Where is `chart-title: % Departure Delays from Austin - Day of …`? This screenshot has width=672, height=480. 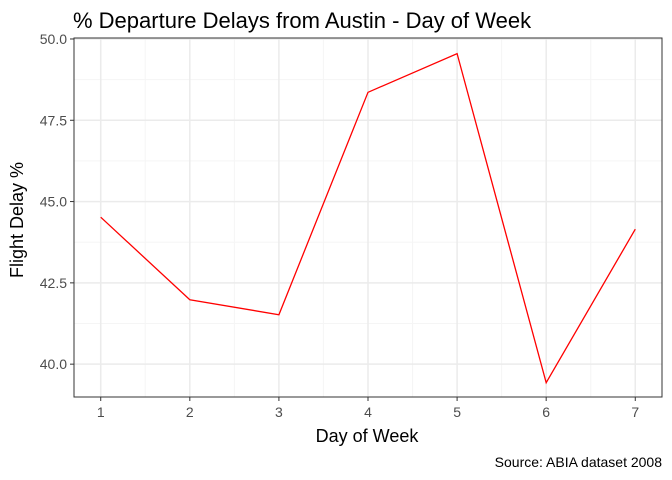
chart-title: % Departure Delays from Austin - Day of … is located at coordinates (302, 20).